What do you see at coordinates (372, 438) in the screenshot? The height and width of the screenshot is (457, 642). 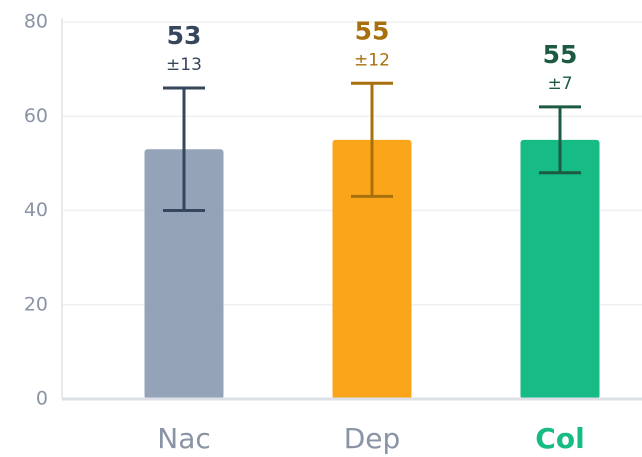 I see `x-tick-label: Dep` at bounding box center [372, 438].